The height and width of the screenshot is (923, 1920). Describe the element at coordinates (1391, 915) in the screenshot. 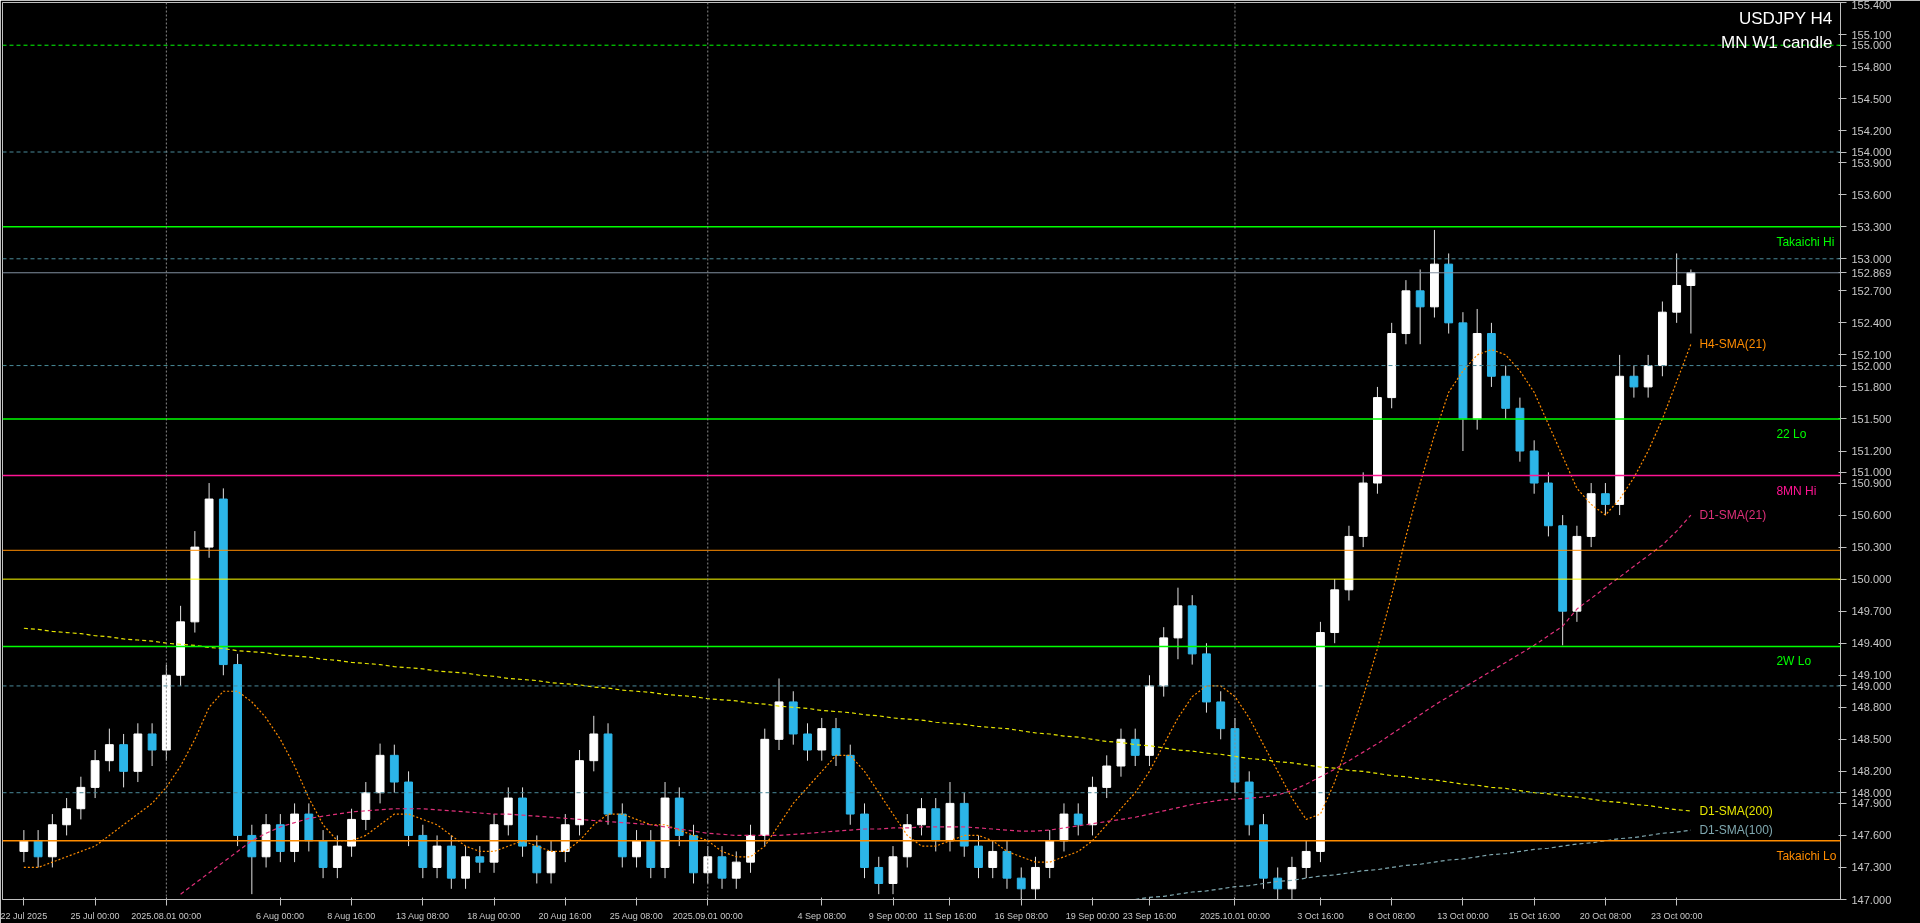

I see `x-tick-label: 8 Oct 08:00` at that location.